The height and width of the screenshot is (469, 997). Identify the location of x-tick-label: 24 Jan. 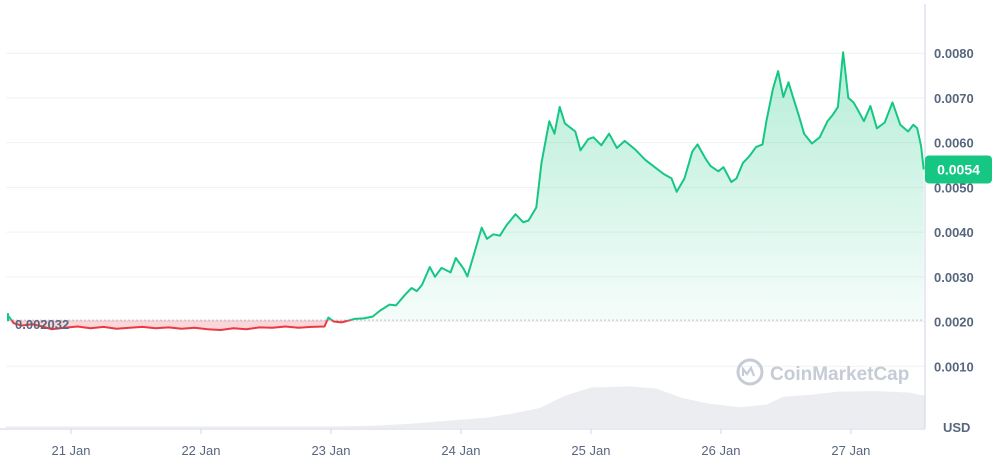
(460, 450).